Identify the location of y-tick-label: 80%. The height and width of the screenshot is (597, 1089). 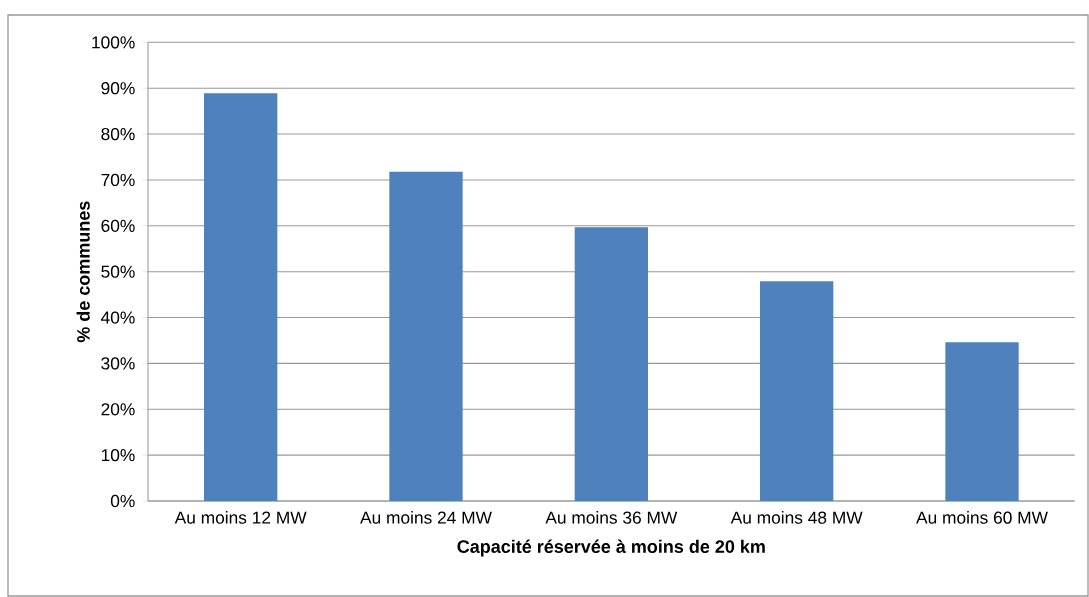
(118, 134).